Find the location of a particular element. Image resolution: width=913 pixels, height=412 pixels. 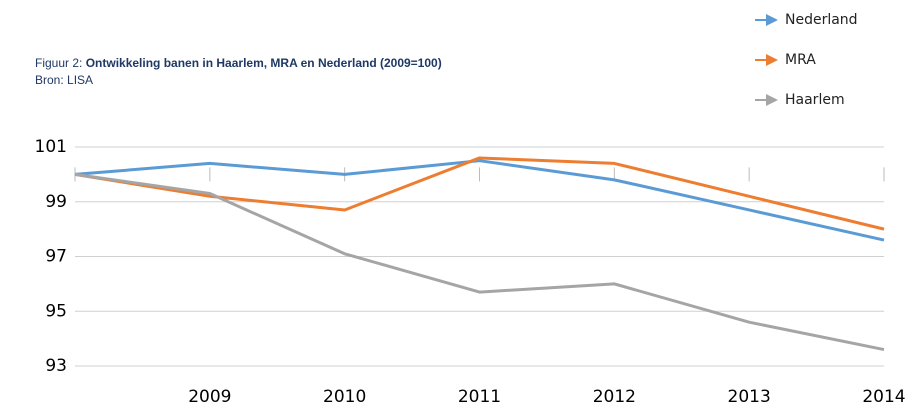

y-tick-label: 93 is located at coordinates (56, 366).